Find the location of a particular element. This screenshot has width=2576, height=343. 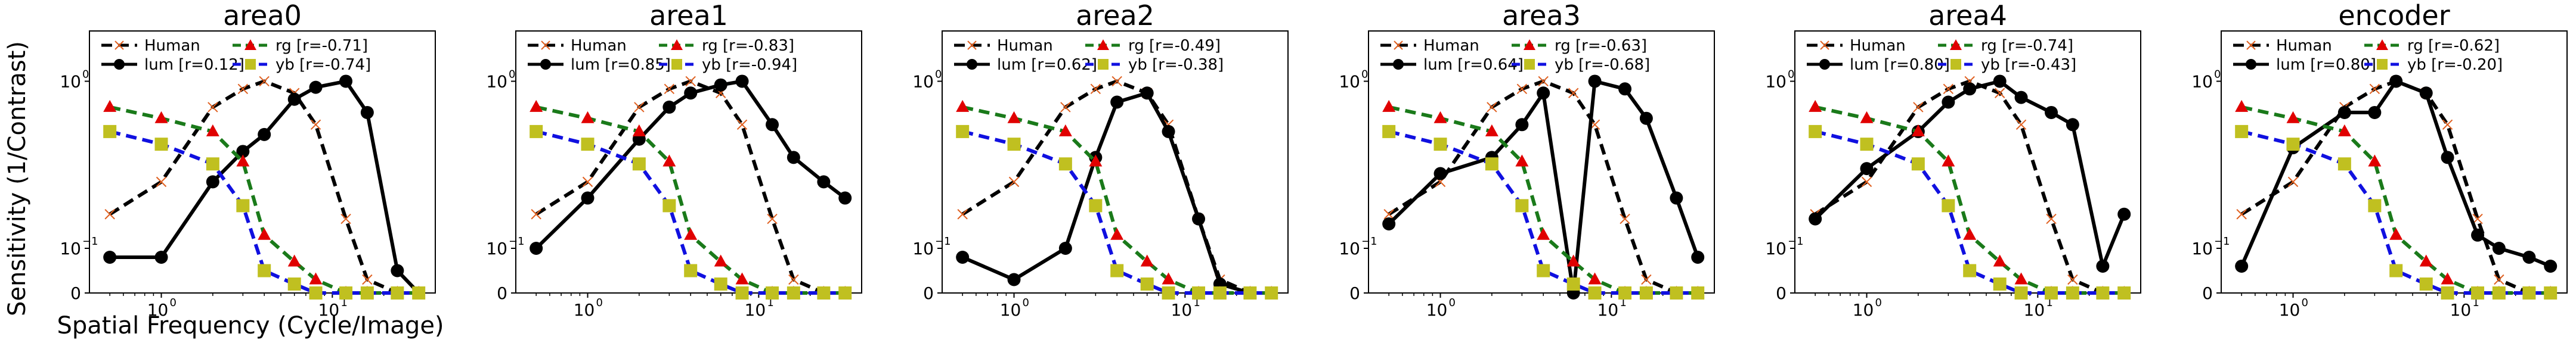

y-tick-label: 0 is located at coordinates (76, 293).